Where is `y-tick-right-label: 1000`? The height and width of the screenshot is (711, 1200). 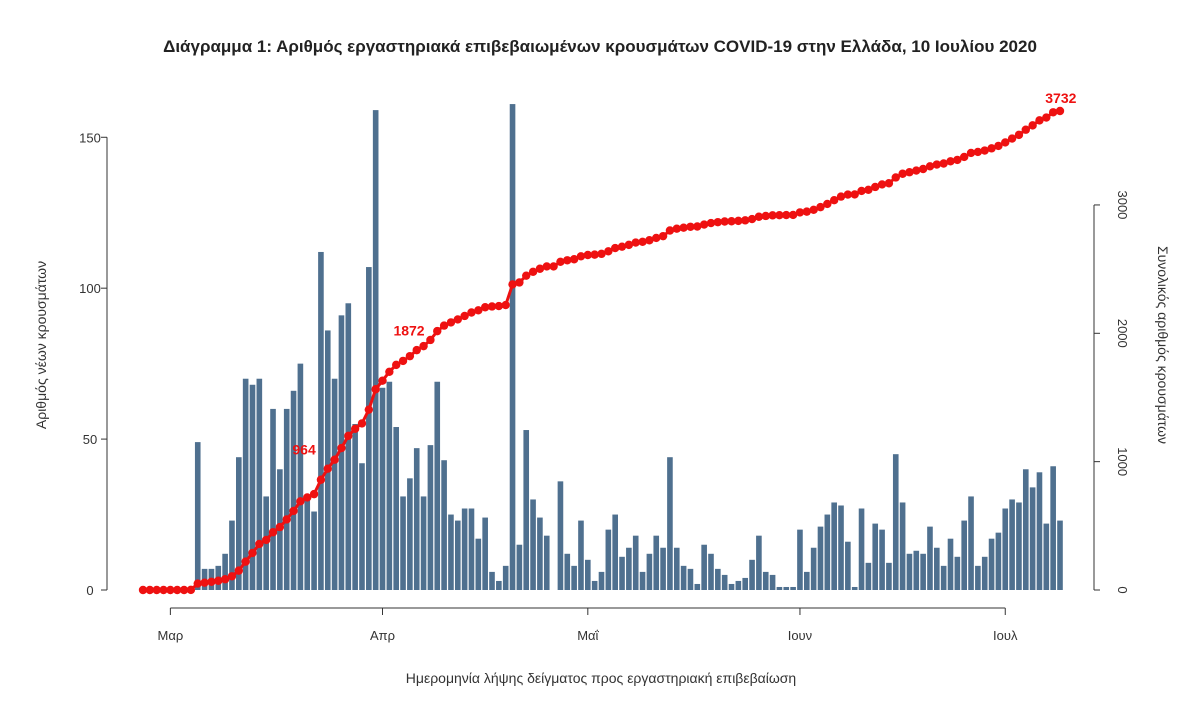
y-tick-right-label: 1000 is located at coordinates (1122, 461).